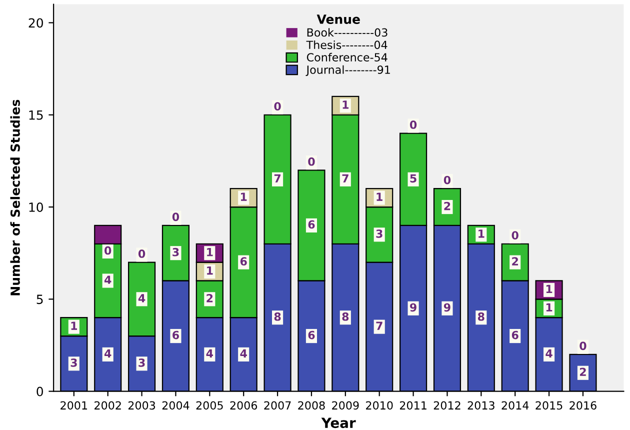 The image size is (630, 430). What do you see at coordinates (244, 405) in the screenshot?
I see `x-tick-label: 2006` at bounding box center [244, 405].